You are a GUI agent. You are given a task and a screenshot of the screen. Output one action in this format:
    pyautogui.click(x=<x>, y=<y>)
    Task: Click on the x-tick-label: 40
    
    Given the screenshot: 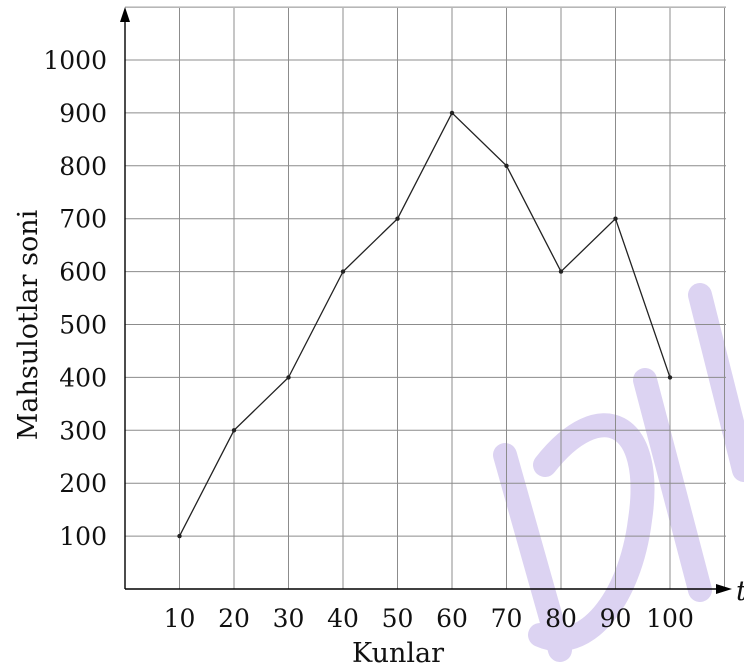 What is the action you would take?
    pyautogui.click(x=343, y=618)
    